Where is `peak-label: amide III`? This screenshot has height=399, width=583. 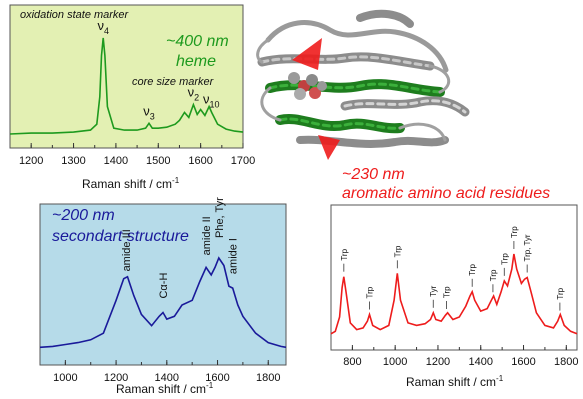
peak-label: amide III is located at coordinates (127, 250).